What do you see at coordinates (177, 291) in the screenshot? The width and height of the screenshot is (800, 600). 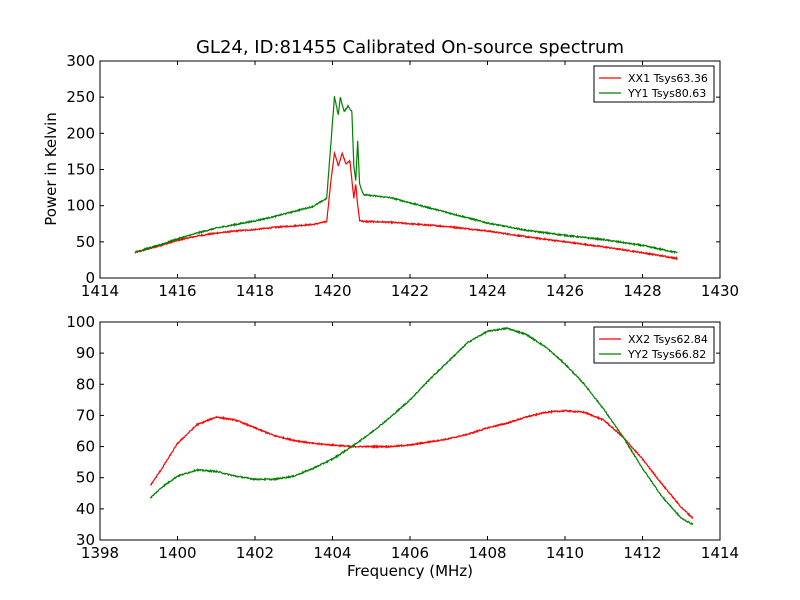 I see `x-tick-label: 1416` at bounding box center [177, 291].